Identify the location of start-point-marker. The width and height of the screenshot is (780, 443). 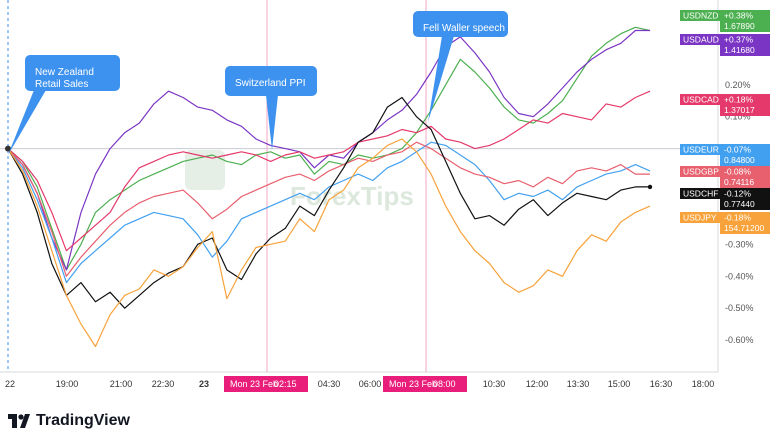
(8, 148).